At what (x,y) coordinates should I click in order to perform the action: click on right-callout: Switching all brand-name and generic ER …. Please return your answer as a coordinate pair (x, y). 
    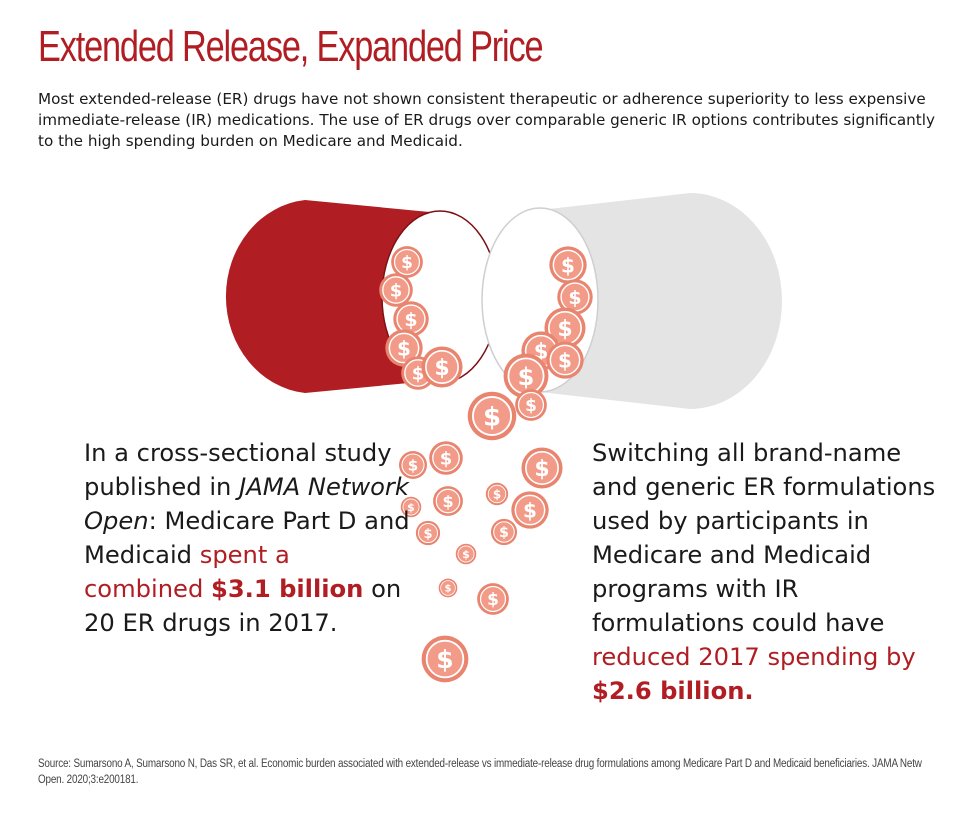
    Looking at the image, I should click on (772, 572).